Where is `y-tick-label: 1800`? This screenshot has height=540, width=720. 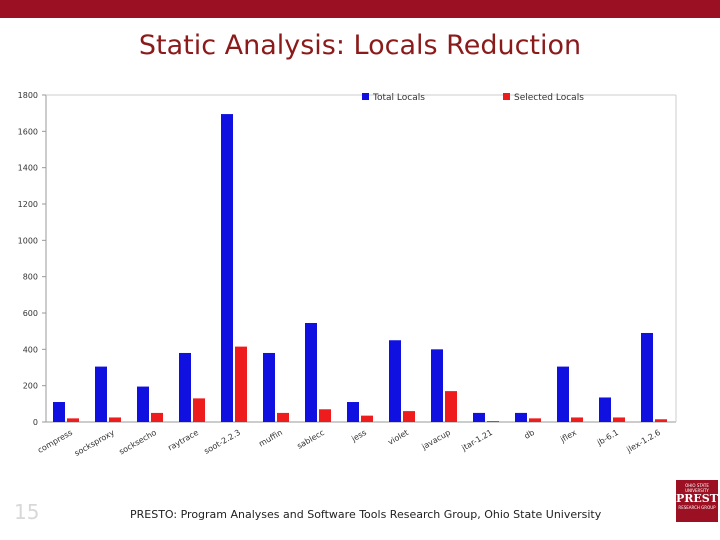
y-tick-label: 1800 is located at coordinates (28, 95).